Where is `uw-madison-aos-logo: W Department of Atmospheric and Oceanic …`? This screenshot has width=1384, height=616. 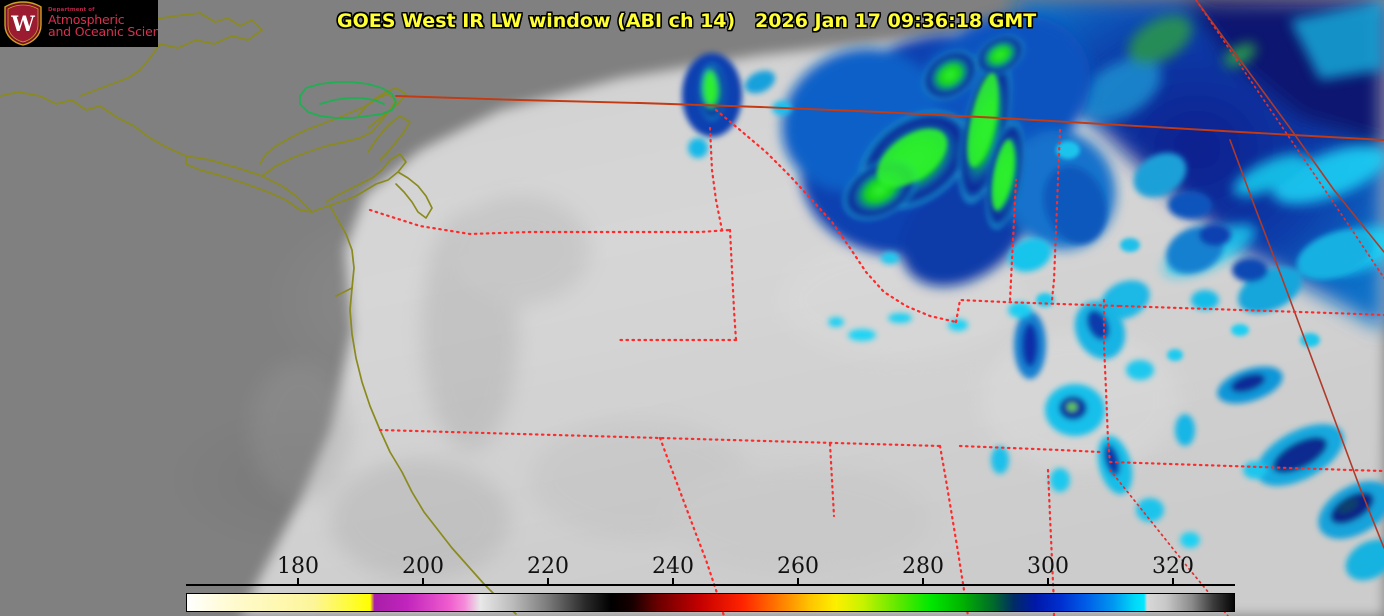 uw-madison-aos-logo: W Department of Atmospheric and Oceanic … is located at coordinates (79, 23).